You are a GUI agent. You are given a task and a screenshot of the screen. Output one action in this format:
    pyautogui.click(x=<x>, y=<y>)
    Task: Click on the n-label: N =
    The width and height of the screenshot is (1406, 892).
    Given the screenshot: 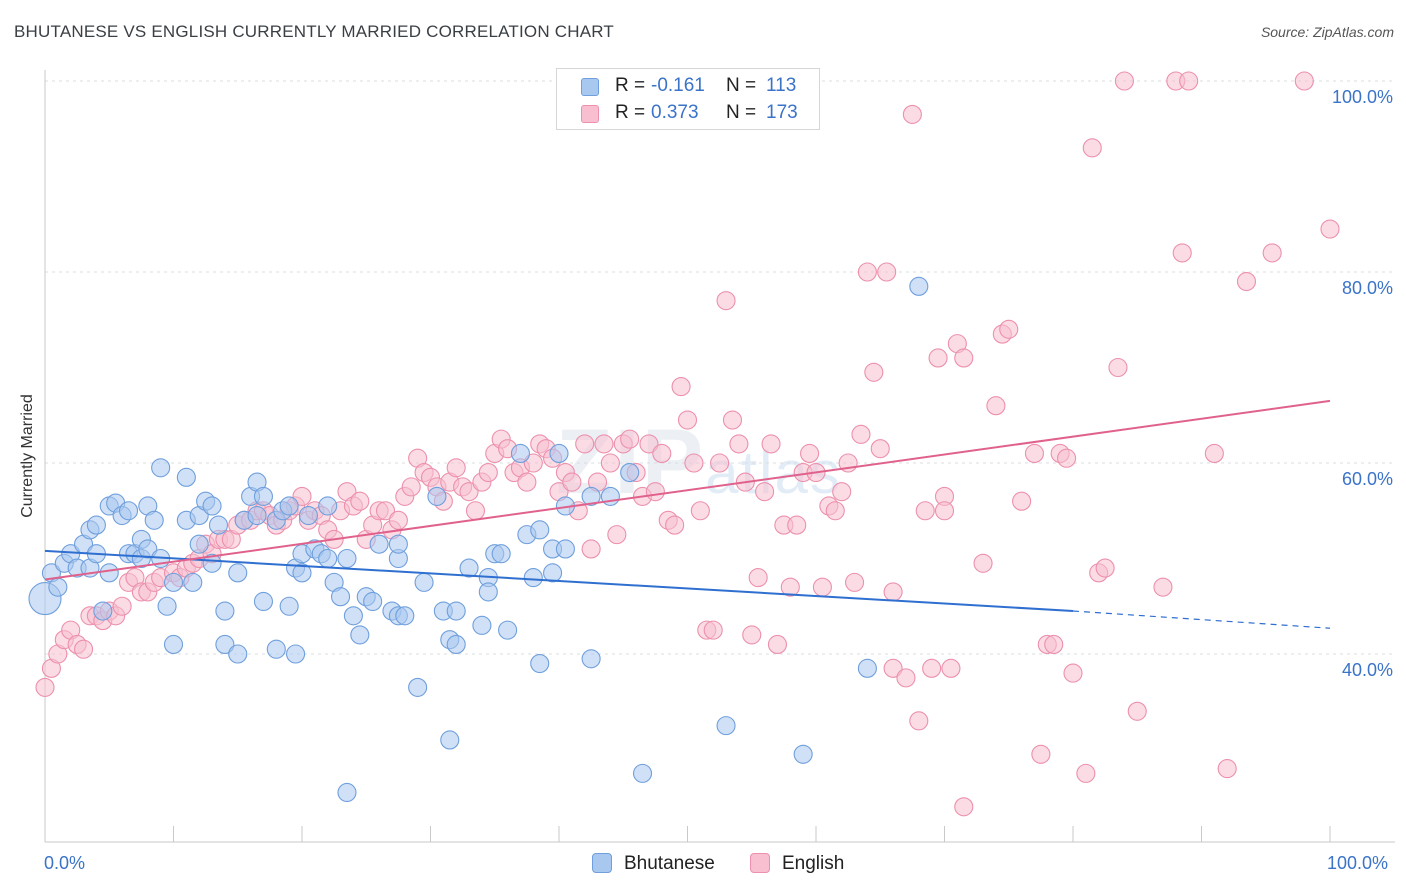 What is the action you would take?
    pyautogui.click(x=741, y=112)
    